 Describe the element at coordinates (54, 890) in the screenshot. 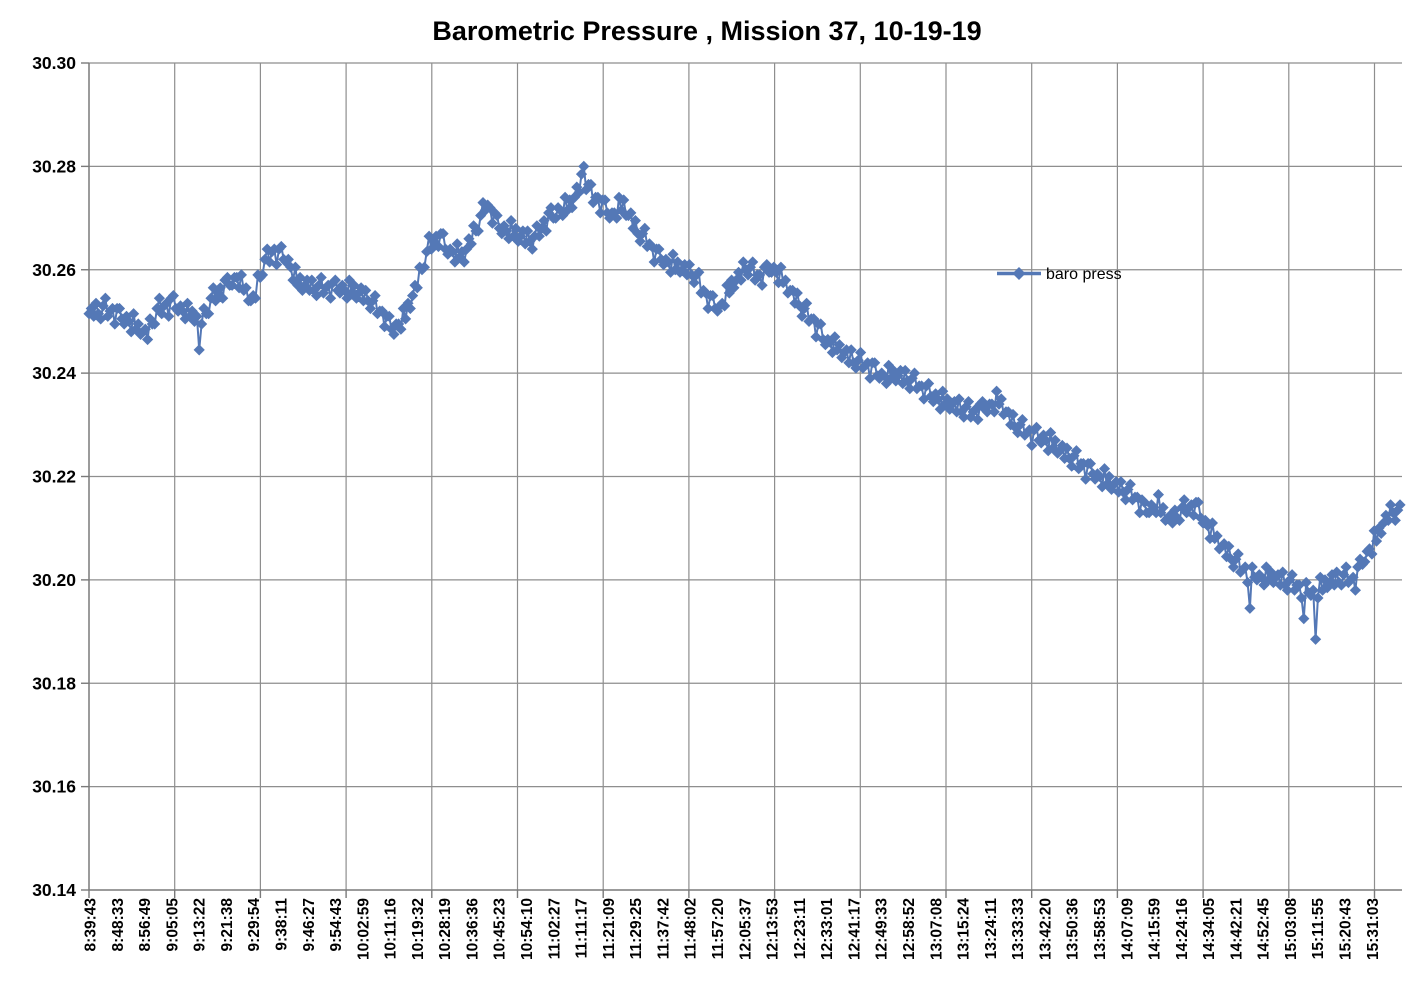

I see `y-tick-label: 30.14` at that location.